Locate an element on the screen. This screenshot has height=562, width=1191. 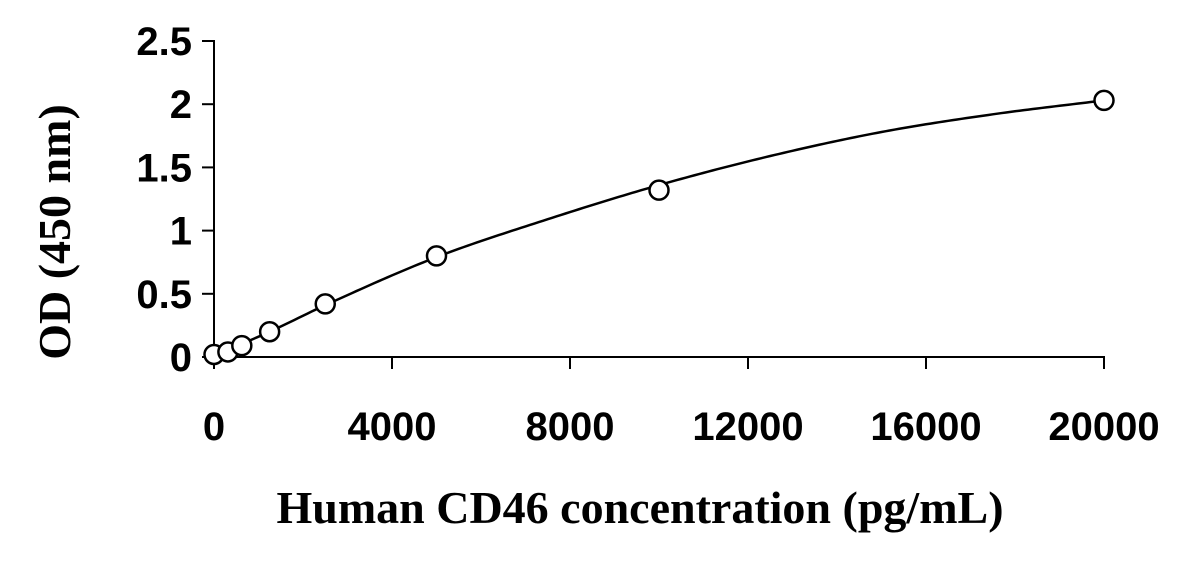
y-axis-title: OD (450 nm) is located at coordinates (54, 232).